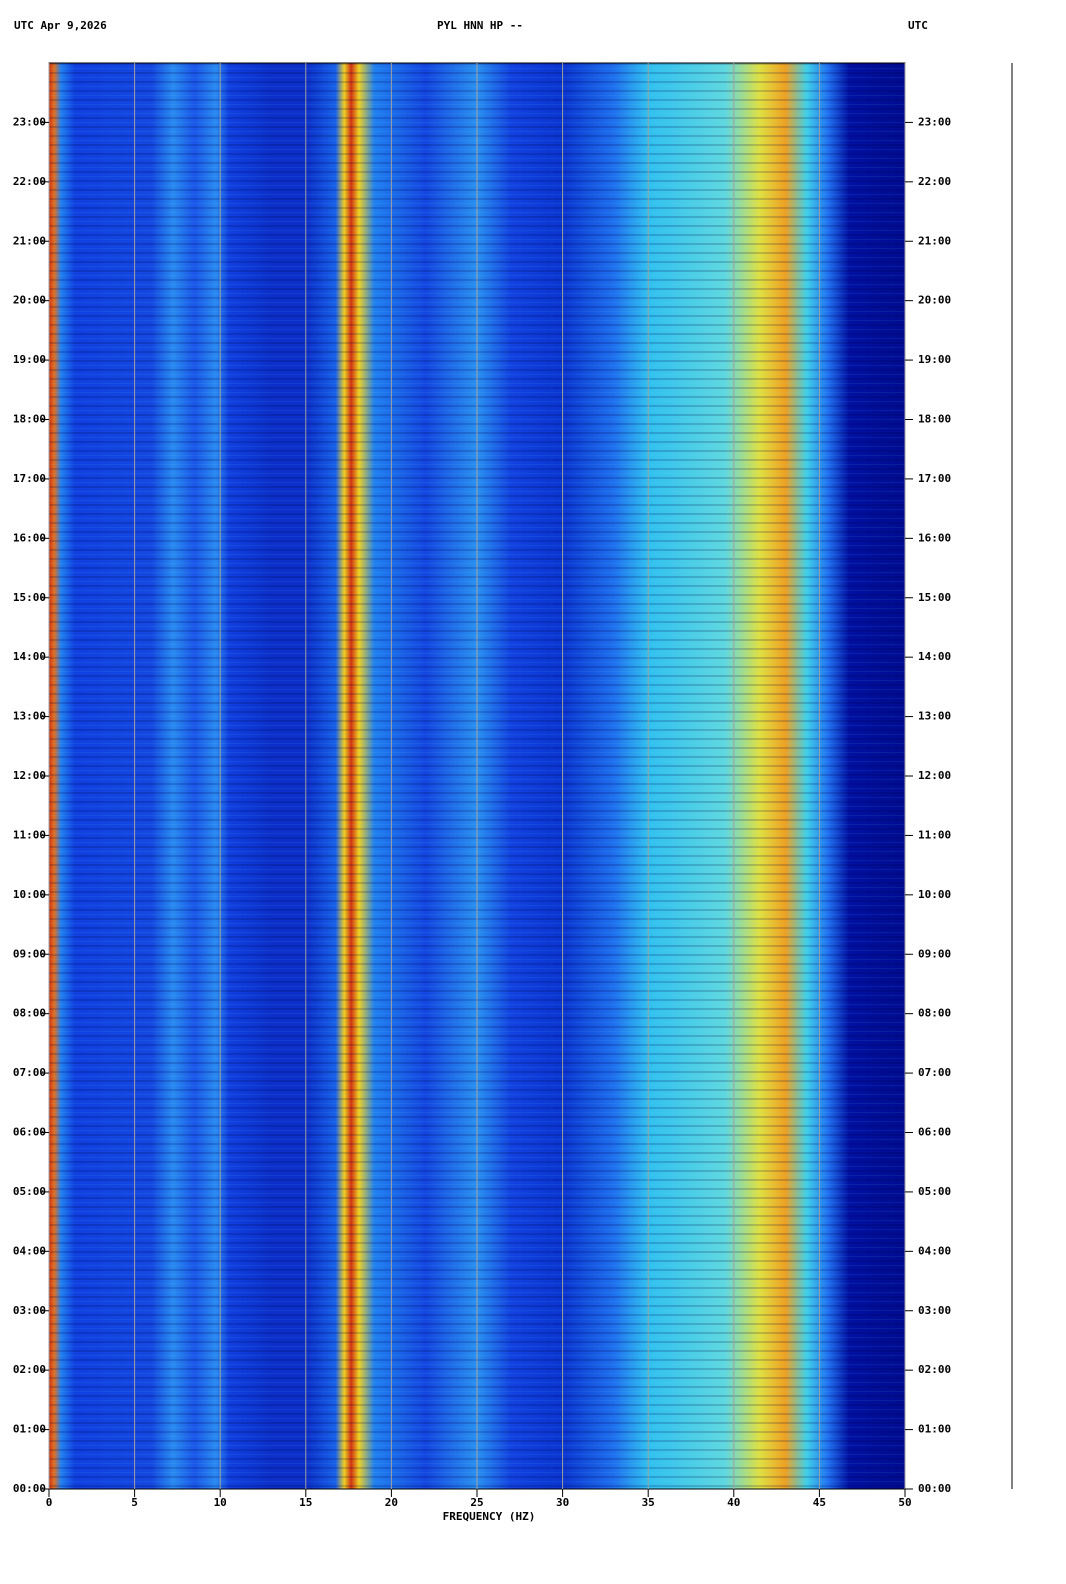 The height and width of the screenshot is (1584, 1066). I want to click on x-axis-label: FREQUENCY (HZ), so click(489, 1516).